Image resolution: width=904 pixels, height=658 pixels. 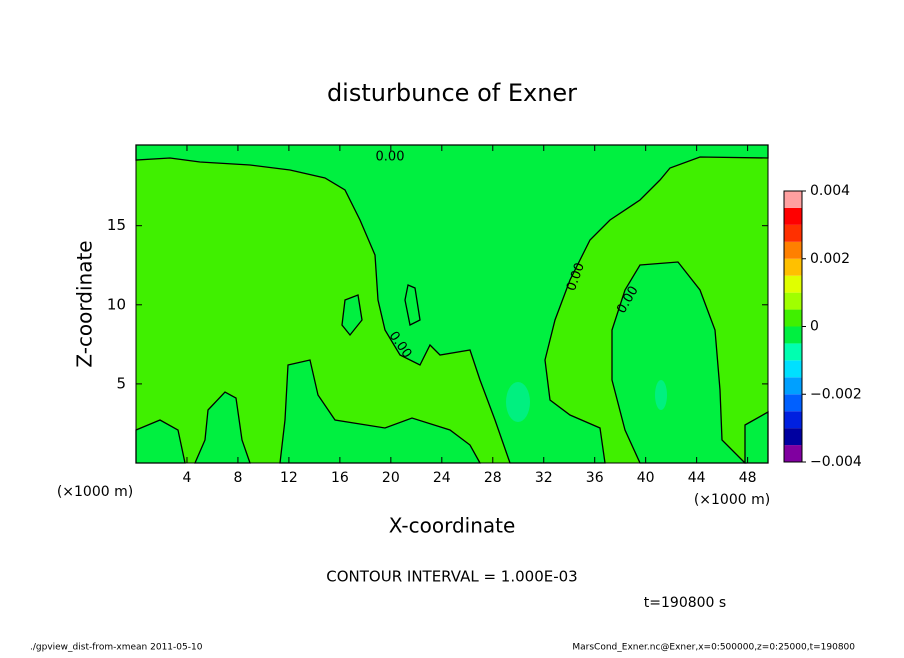 I want to click on footer: ./gpview_dist-from-xmean 2011-05-10, so click(x=116, y=648).